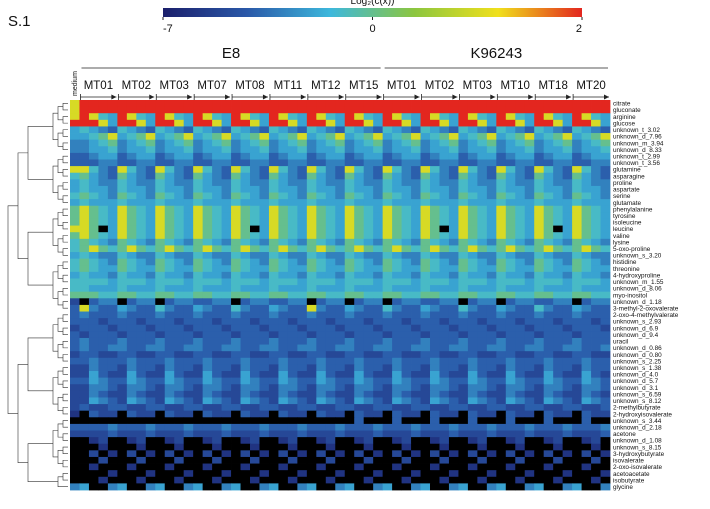  I want to click on row-label: glycine, so click(623, 487).